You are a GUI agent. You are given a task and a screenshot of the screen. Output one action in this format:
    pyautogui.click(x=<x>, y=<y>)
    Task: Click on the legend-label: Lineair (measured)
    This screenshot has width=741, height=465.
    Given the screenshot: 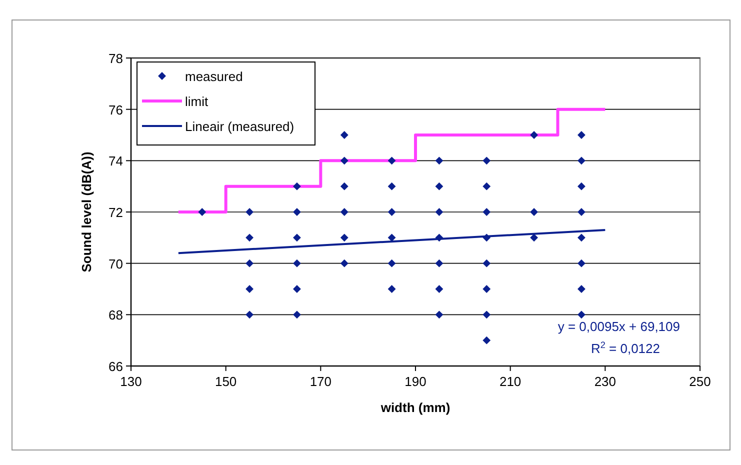 What is the action you would take?
    pyautogui.click(x=239, y=126)
    